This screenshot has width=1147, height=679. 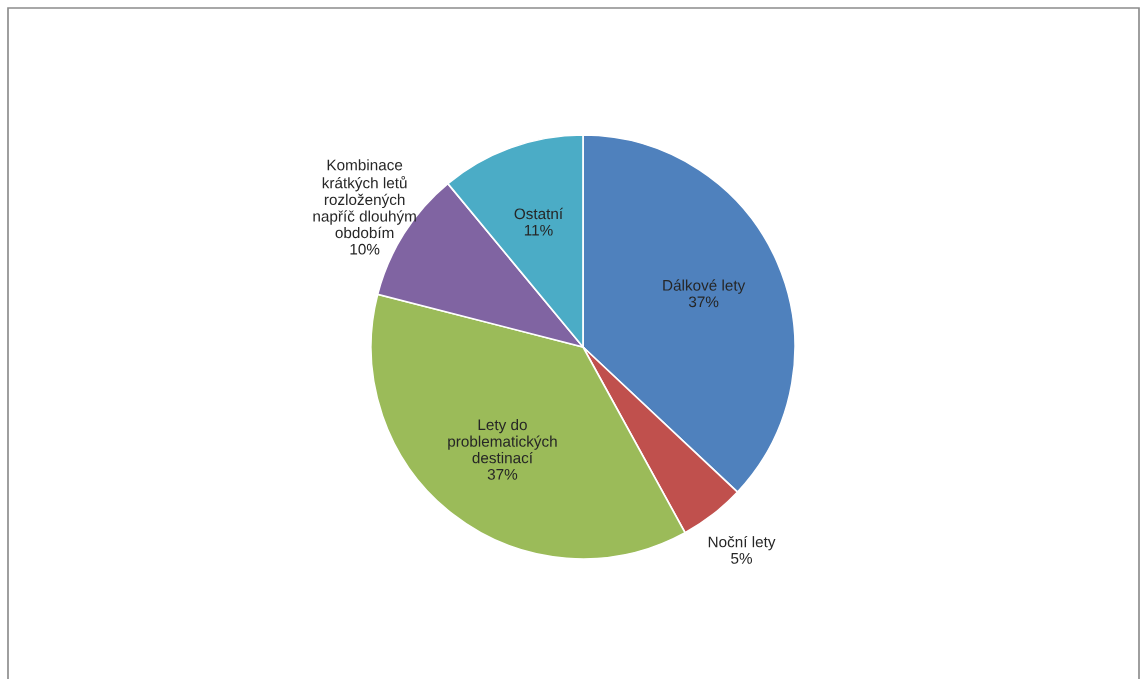 What do you see at coordinates (538, 230) in the screenshot?
I see `data-label: 11%` at bounding box center [538, 230].